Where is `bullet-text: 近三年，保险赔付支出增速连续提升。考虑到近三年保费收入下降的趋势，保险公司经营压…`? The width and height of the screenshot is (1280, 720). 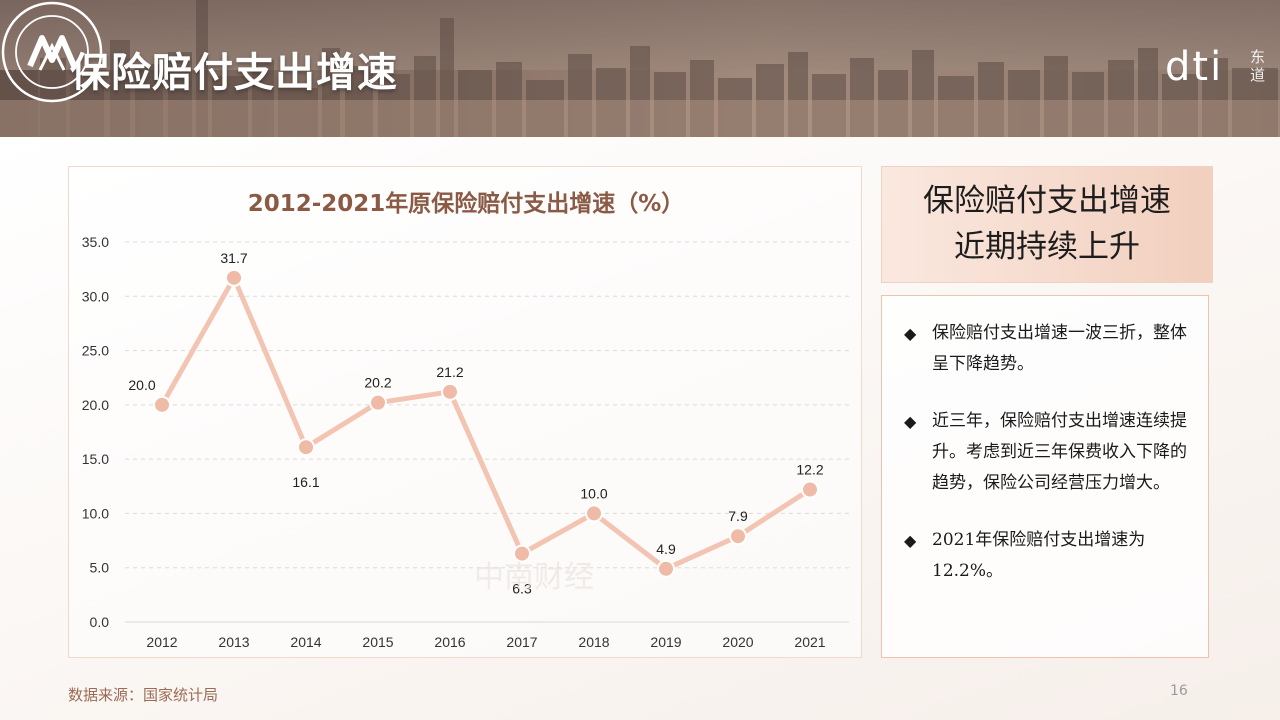 bullet-text: 近三年，保险赔付支出增速连续提升。考虑到近三年保费收入下降的趋势，保险公司经营压… is located at coordinates (1059, 452).